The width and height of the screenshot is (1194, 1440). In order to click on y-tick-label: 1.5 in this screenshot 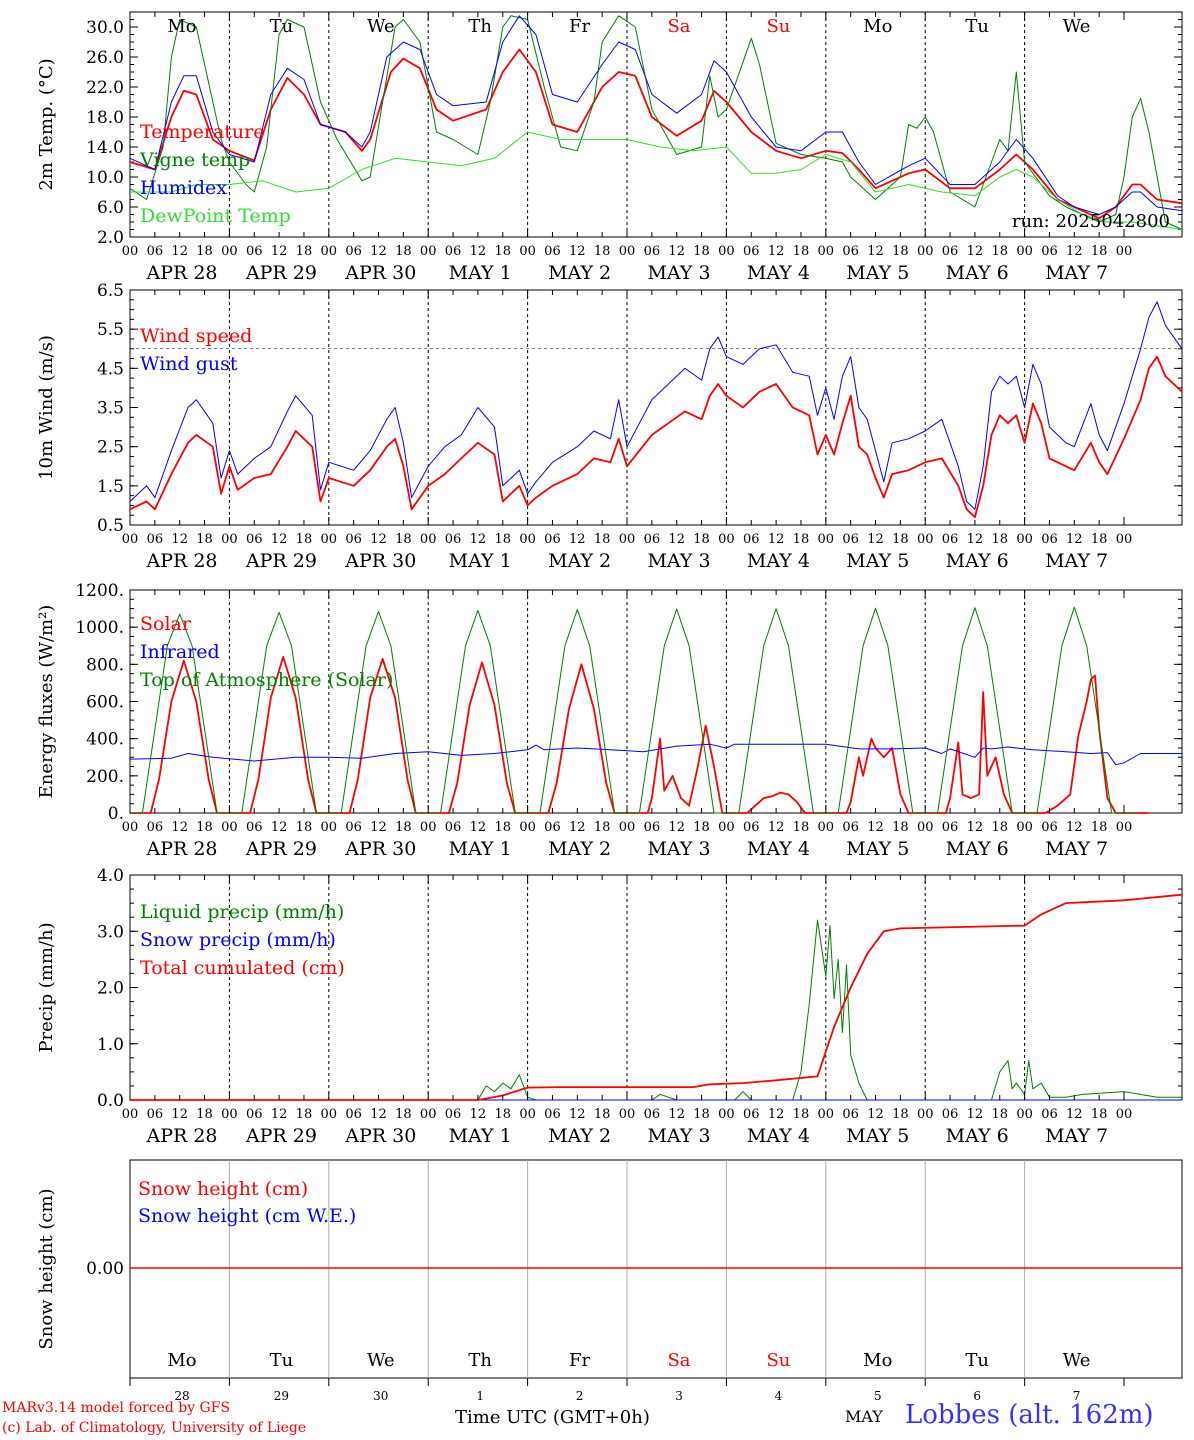, I will do `click(110, 487)`.